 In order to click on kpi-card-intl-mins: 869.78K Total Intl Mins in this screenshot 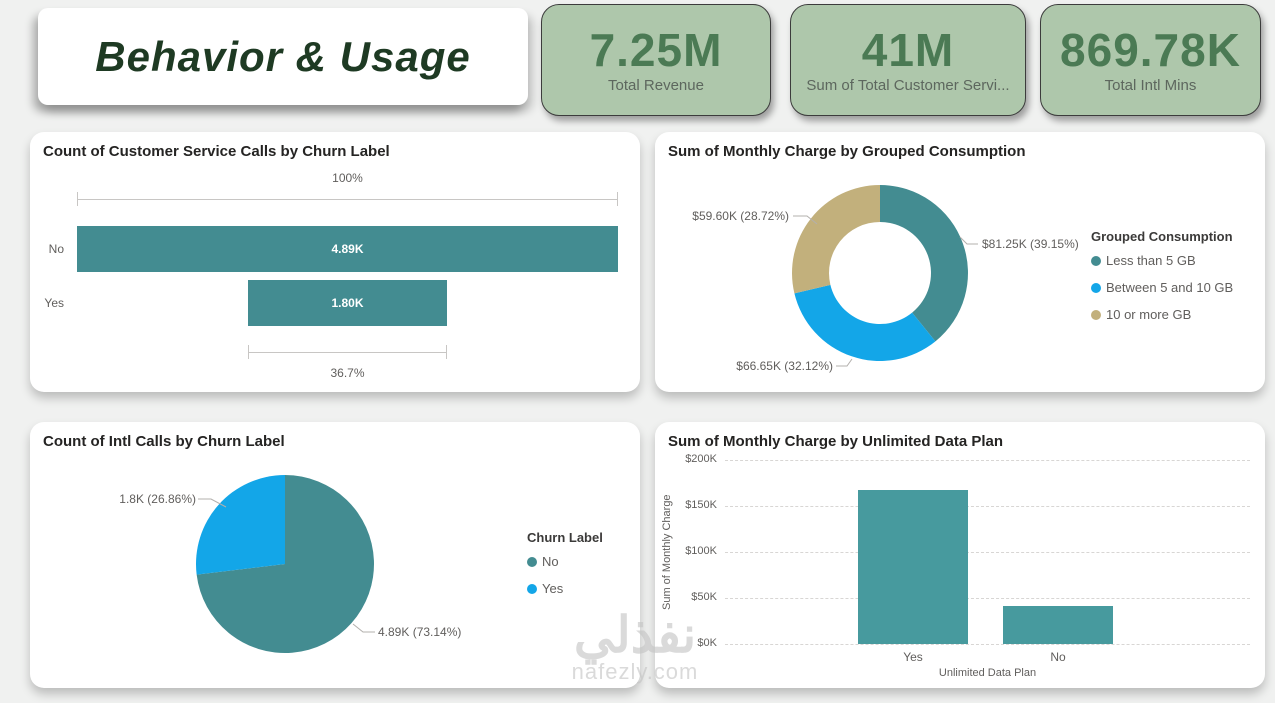, I will do `click(1150, 60)`.